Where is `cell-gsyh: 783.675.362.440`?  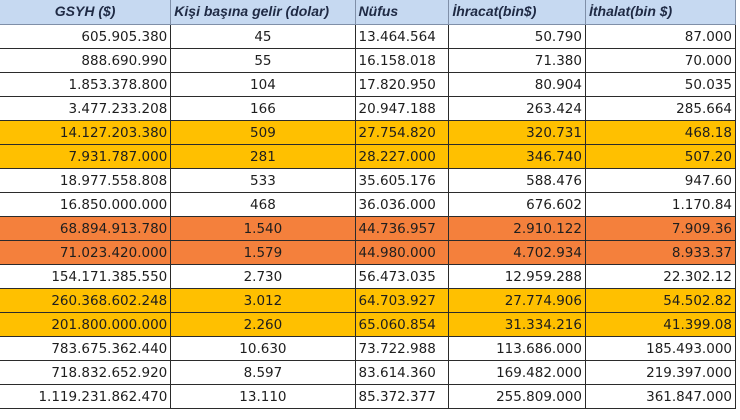
cell-gsyh: 783.675.362.440 is located at coordinates (86, 348).